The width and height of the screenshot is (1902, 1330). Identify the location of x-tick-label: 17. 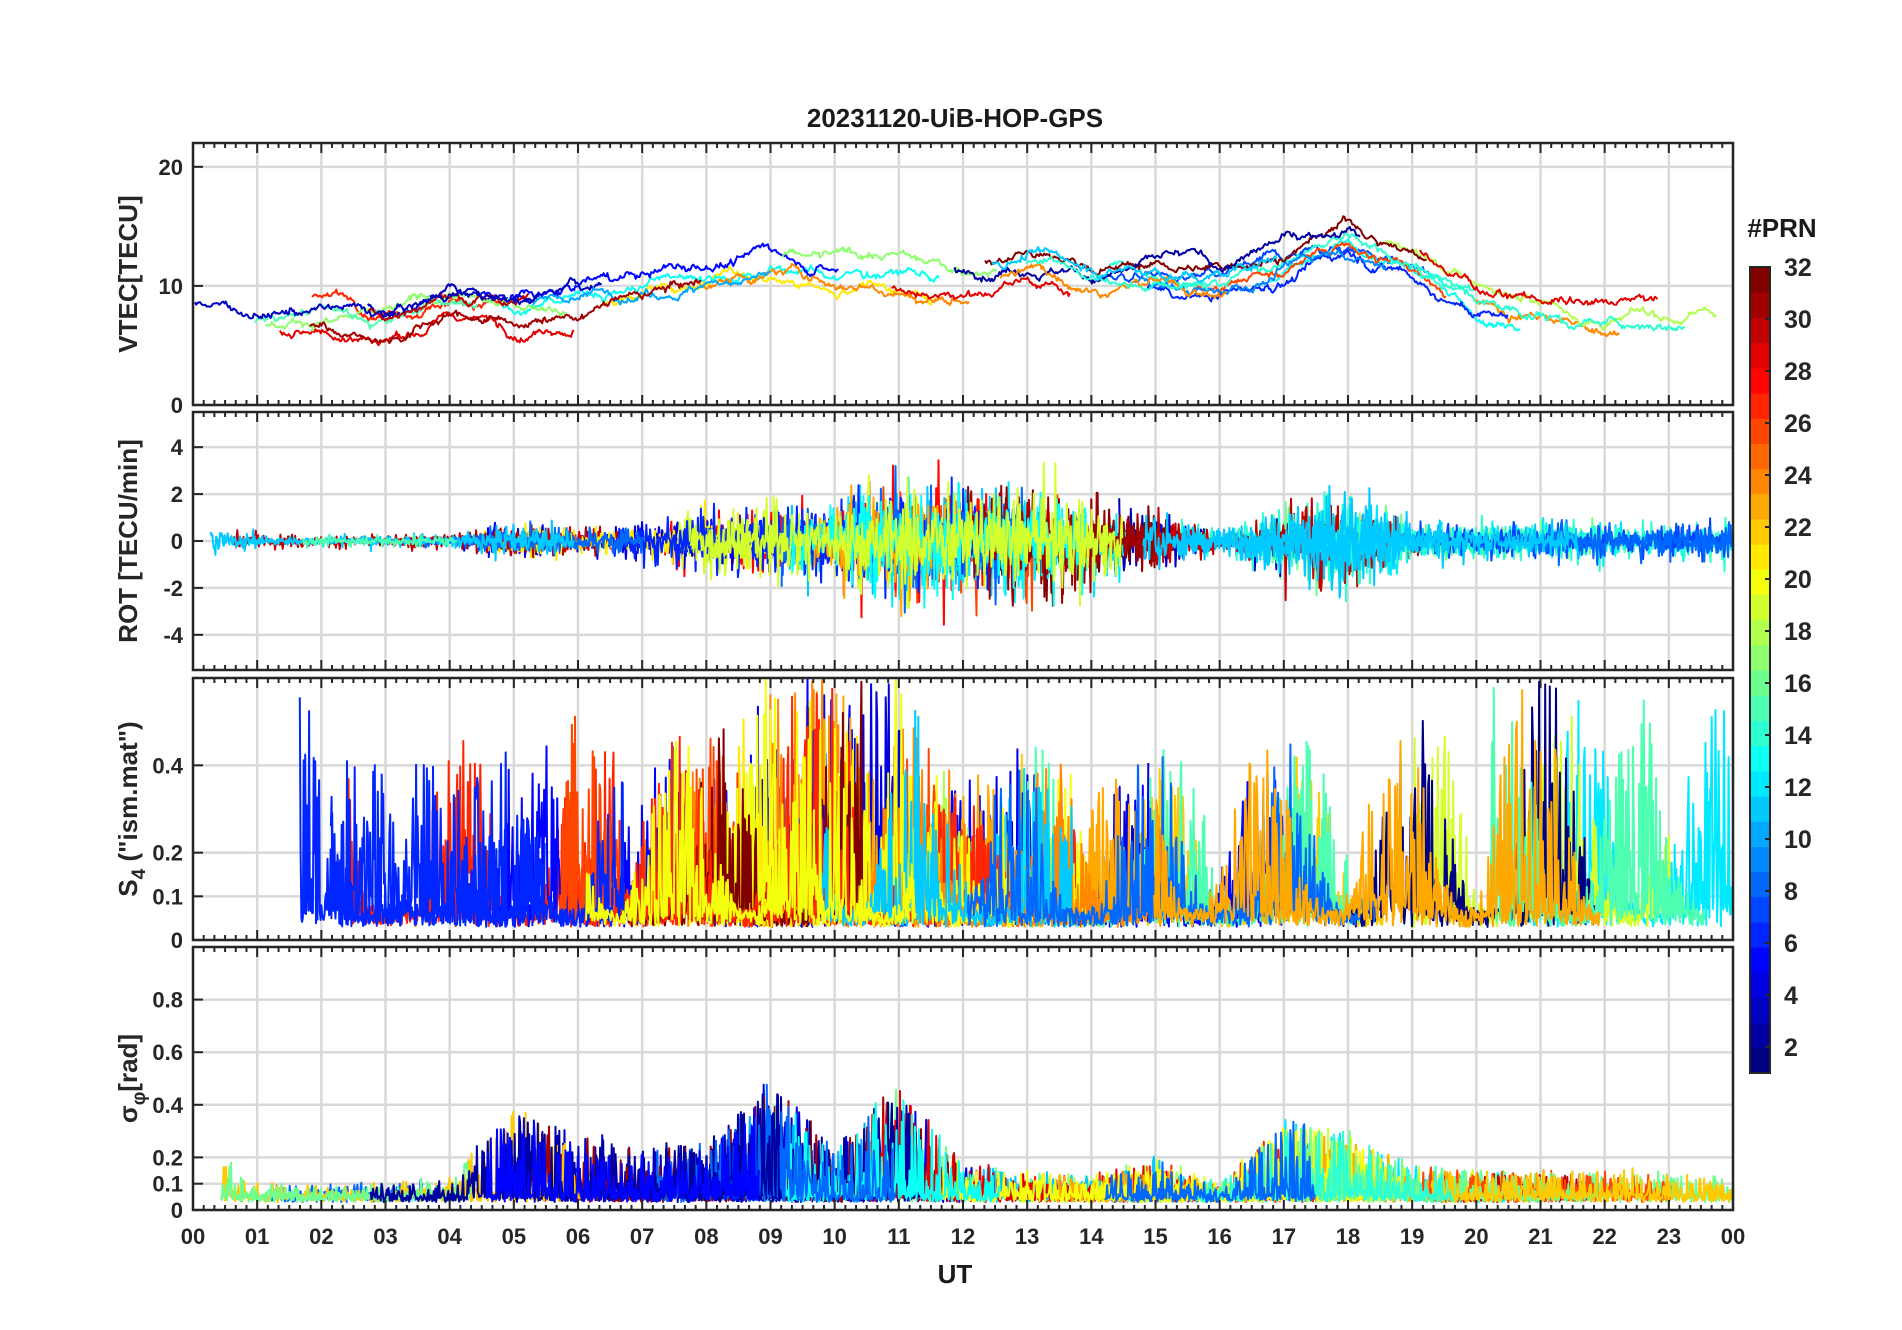
(1284, 1236).